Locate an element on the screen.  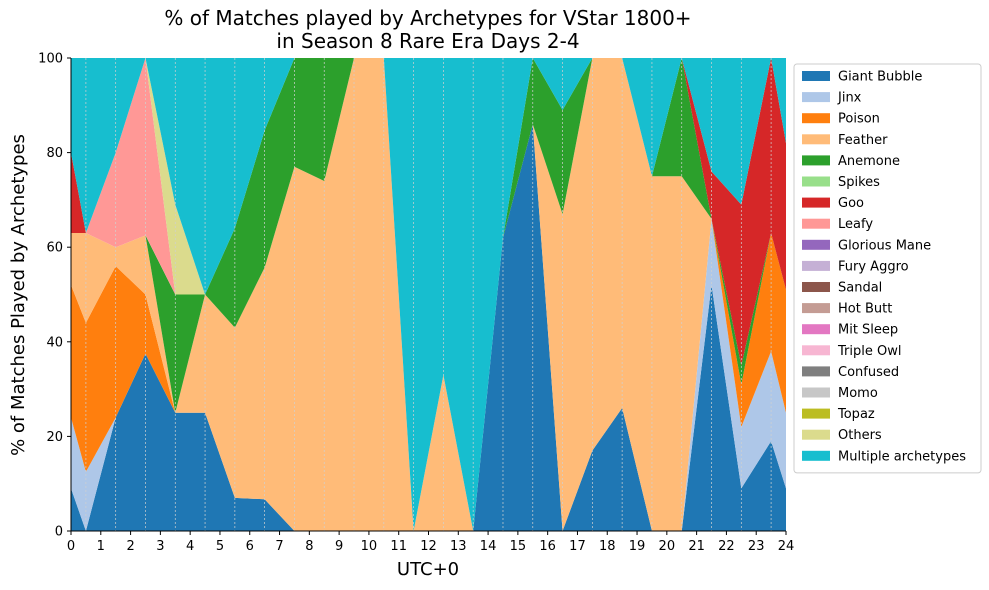
x-tick-label: 6 is located at coordinates (250, 546).